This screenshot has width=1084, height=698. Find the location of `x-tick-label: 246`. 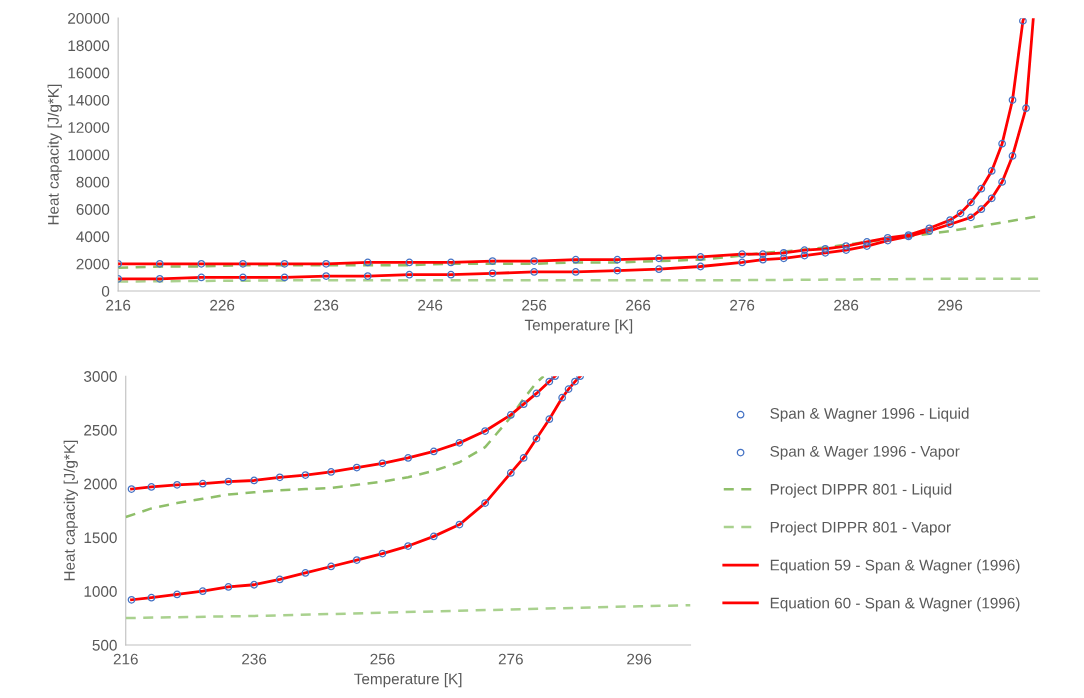

x-tick-label: 246 is located at coordinates (430, 305).